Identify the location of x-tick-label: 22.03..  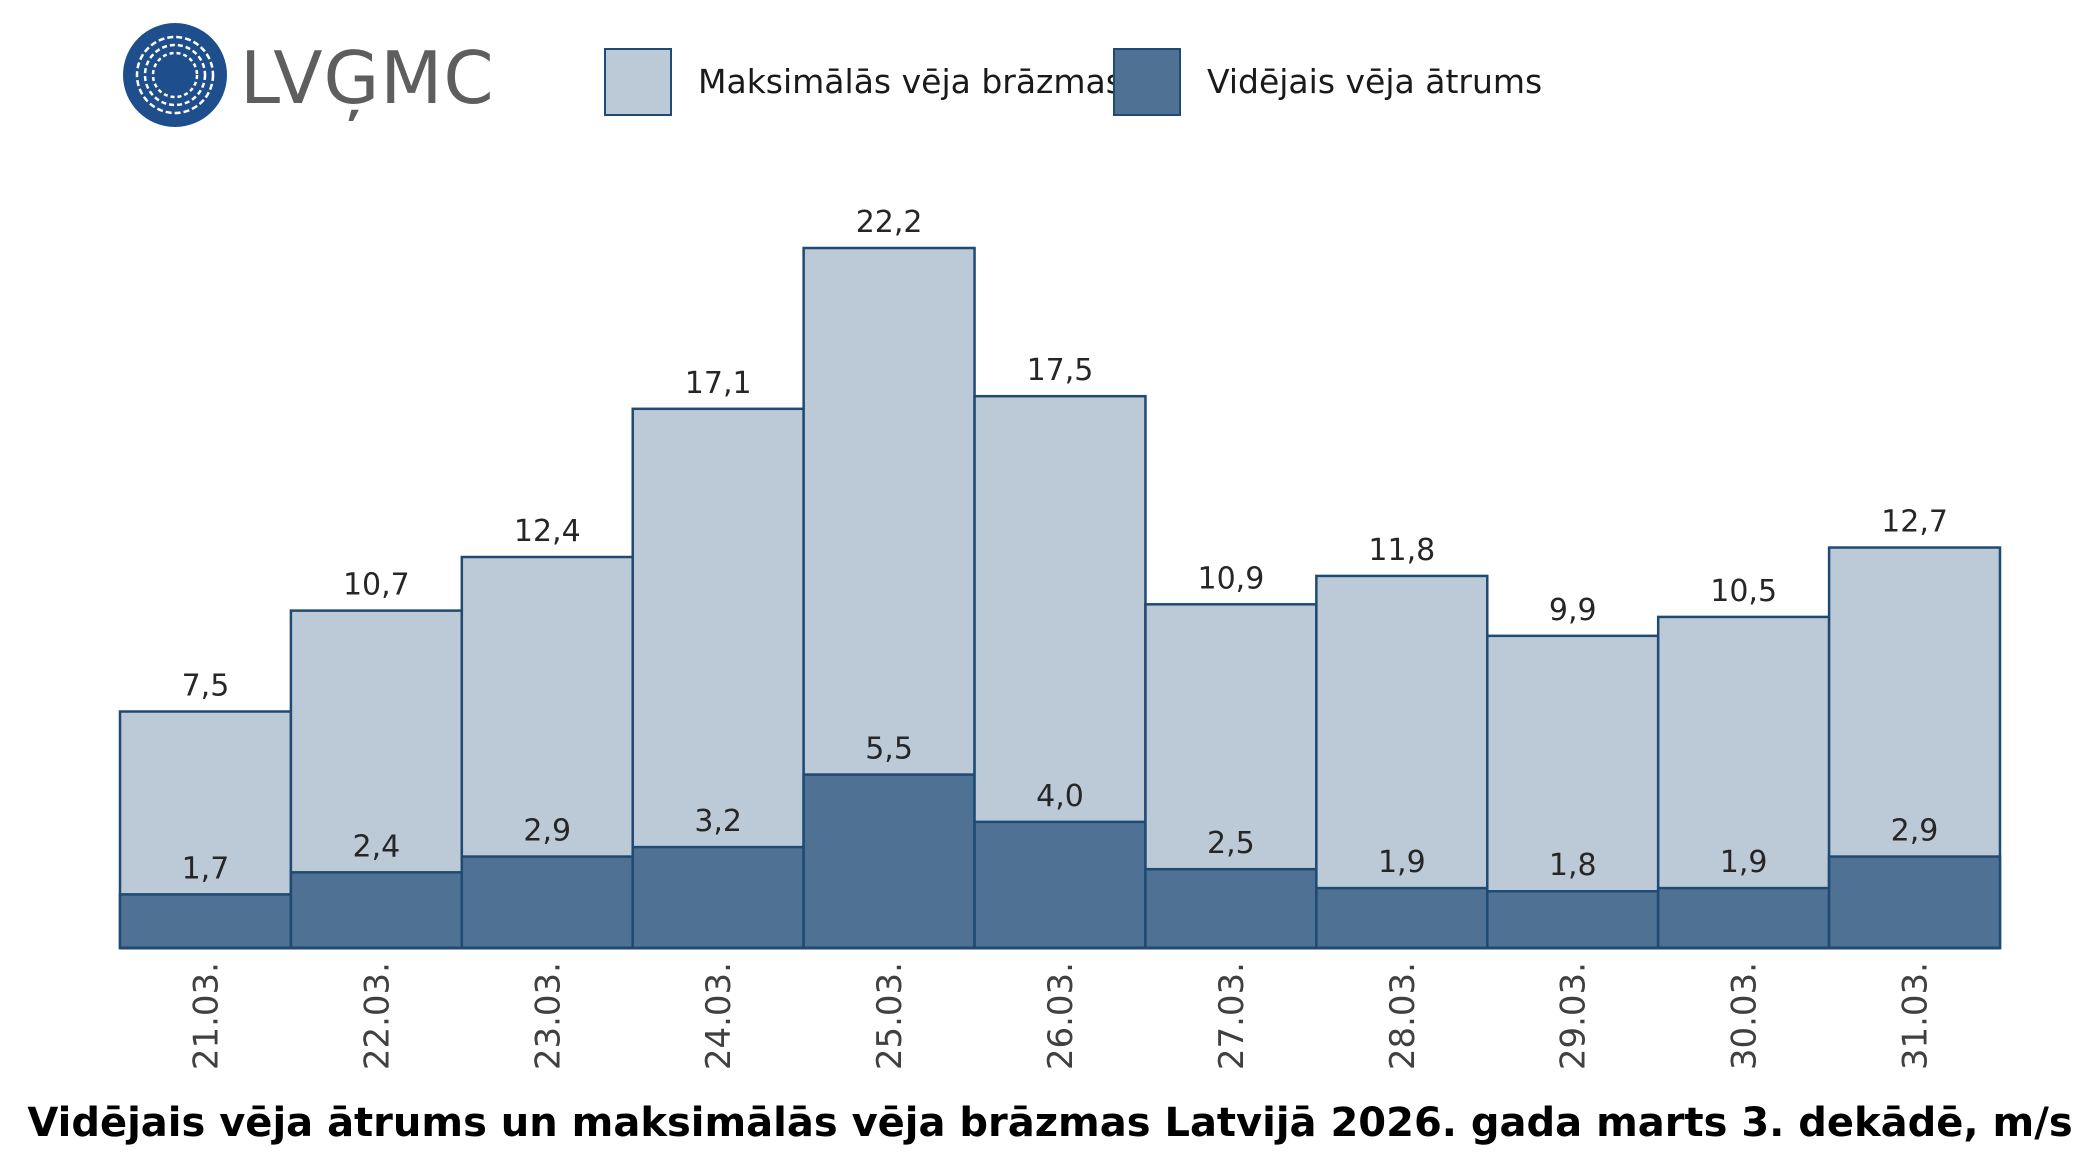
(377, 1016).